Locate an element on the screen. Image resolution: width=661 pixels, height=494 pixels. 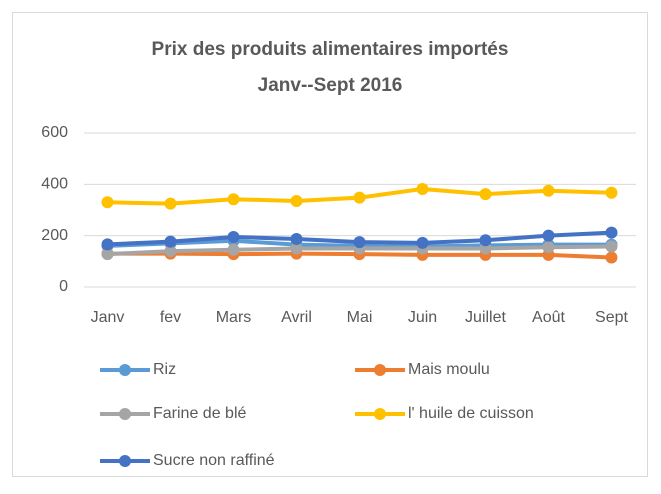
chart-title: Janv--Sept 2016 is located at coordinates (330, 85).